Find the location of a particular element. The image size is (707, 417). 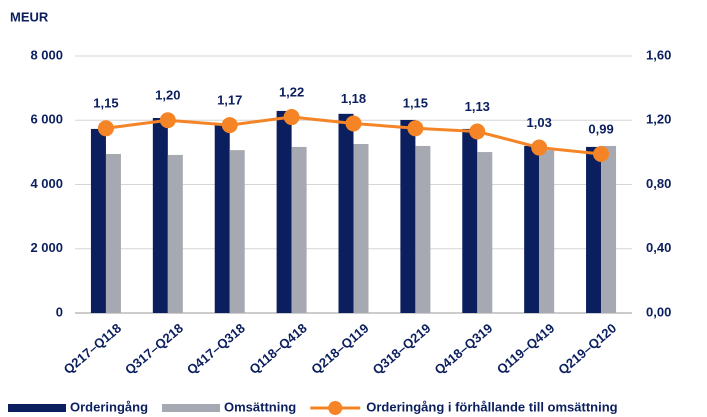

x-tick-label: Q119–Q419 is located at coordinates (525, 348).